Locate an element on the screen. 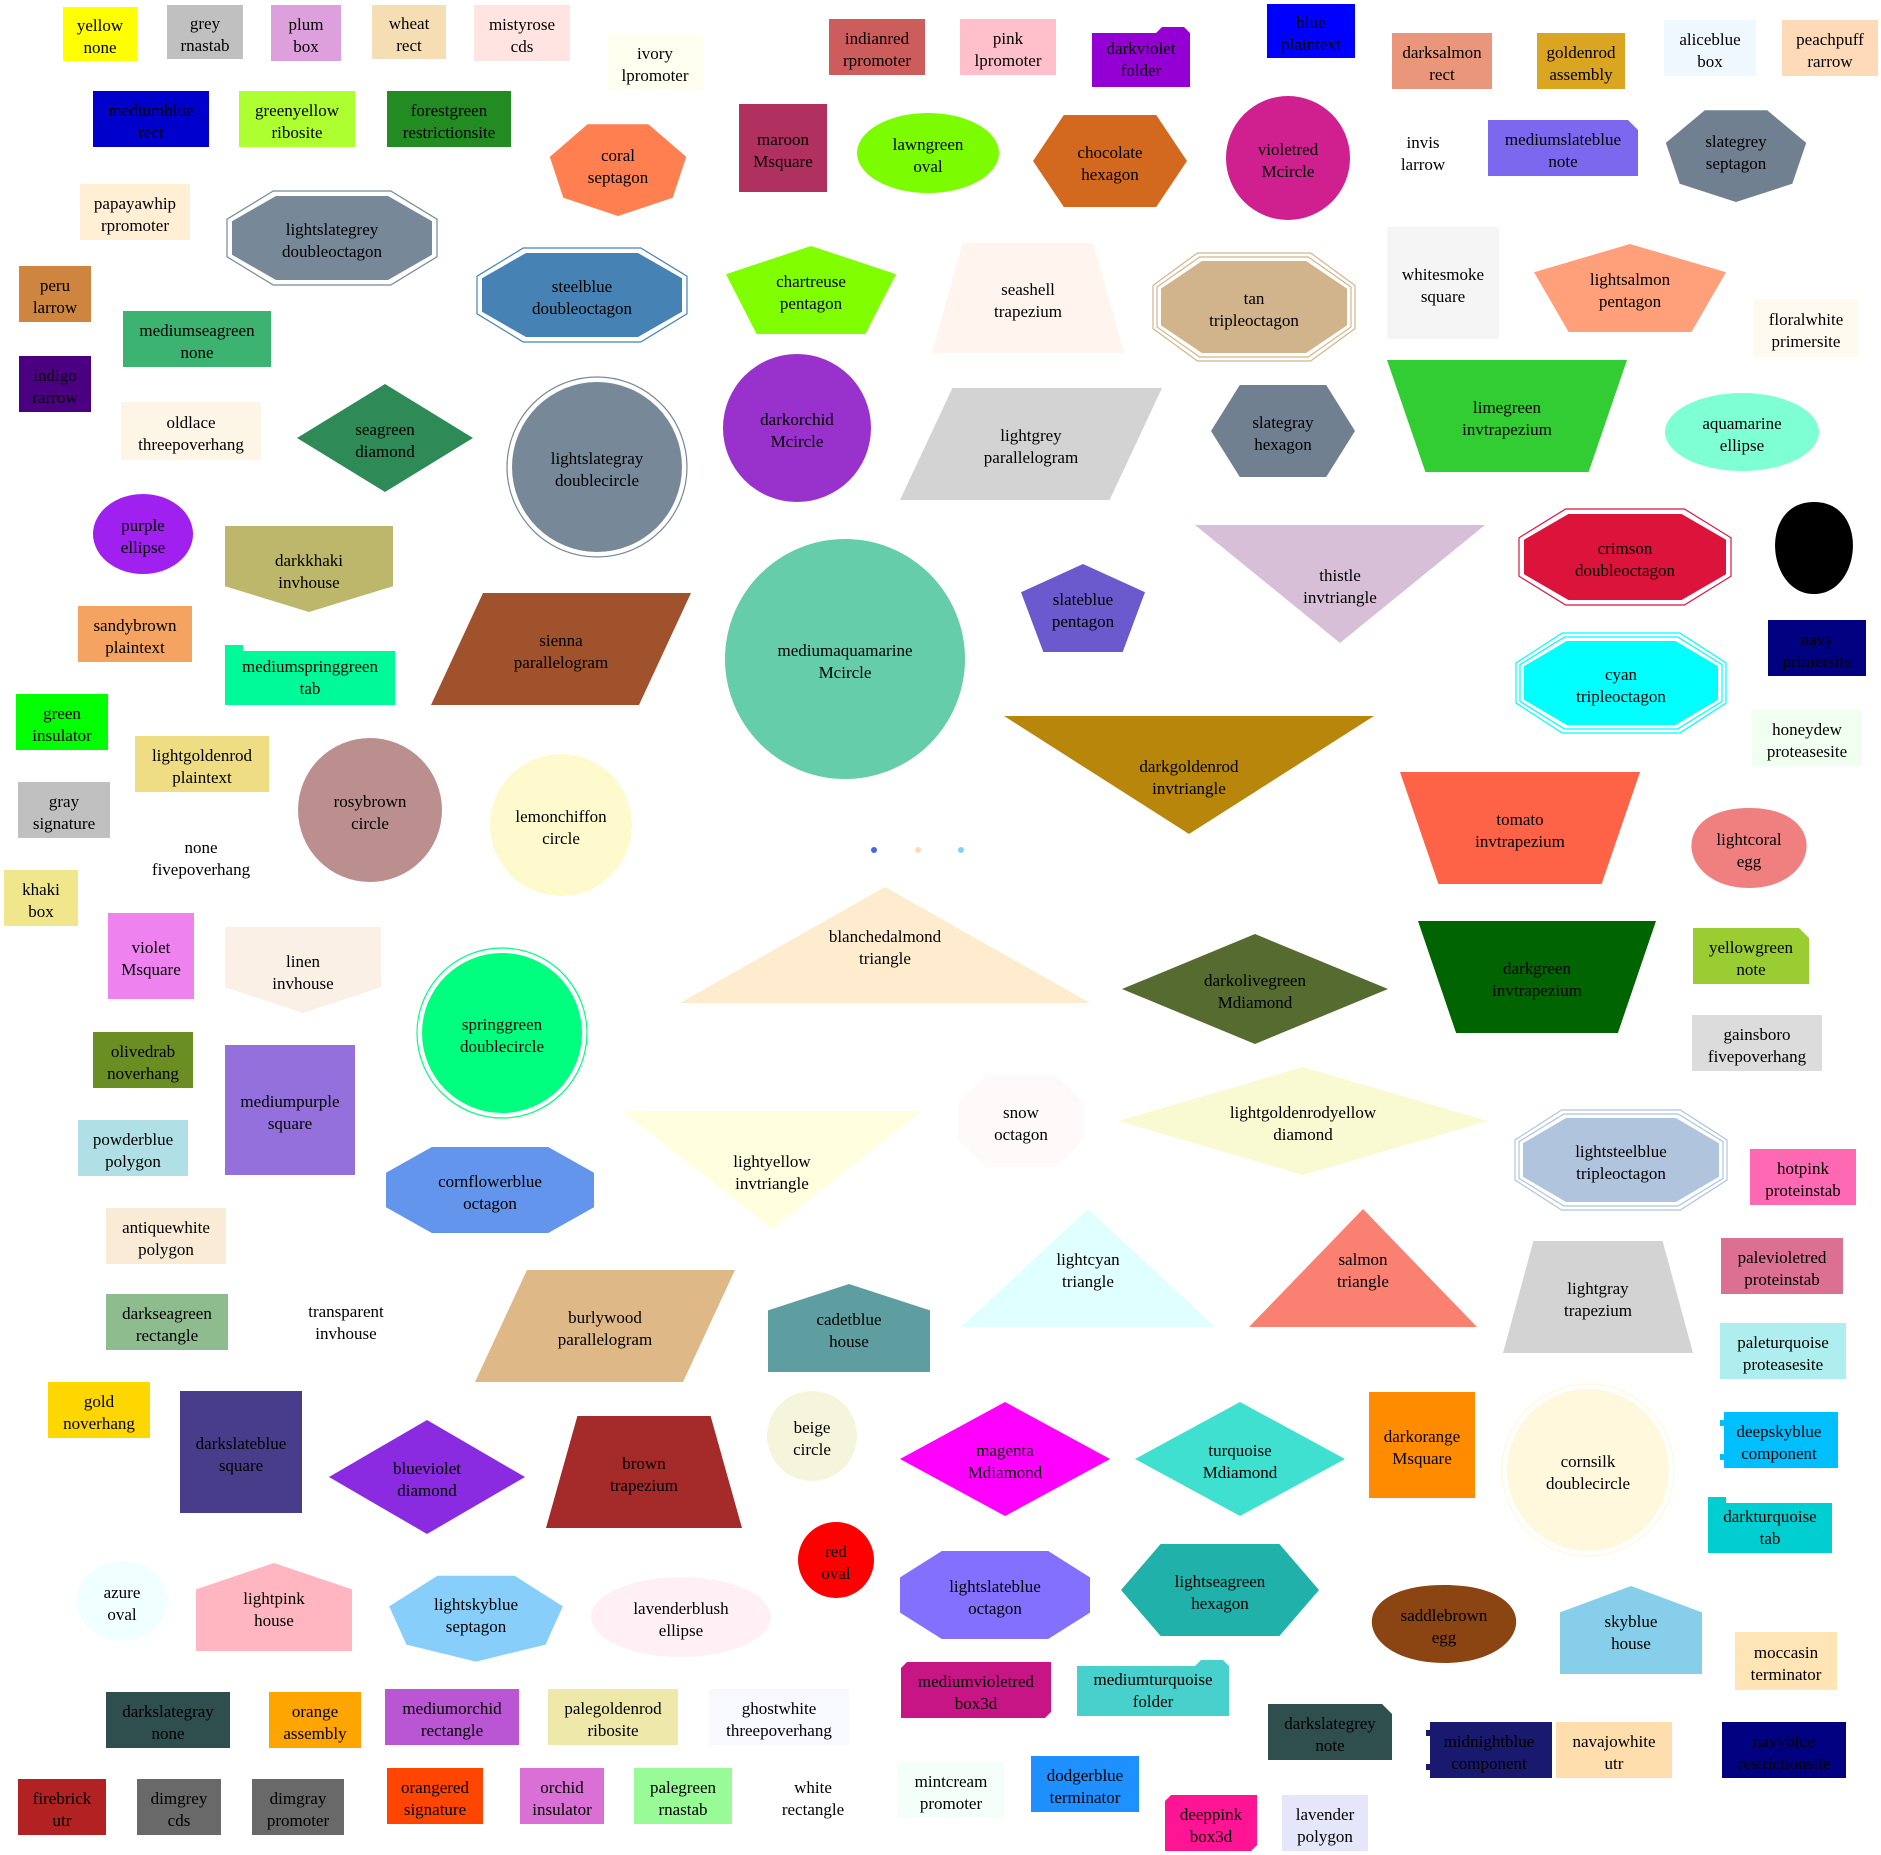 Image resolution: width=1881 pixels, height=1855 pixels. node-cadetblue: cadetblue house is located at coordinates (849, 1328).